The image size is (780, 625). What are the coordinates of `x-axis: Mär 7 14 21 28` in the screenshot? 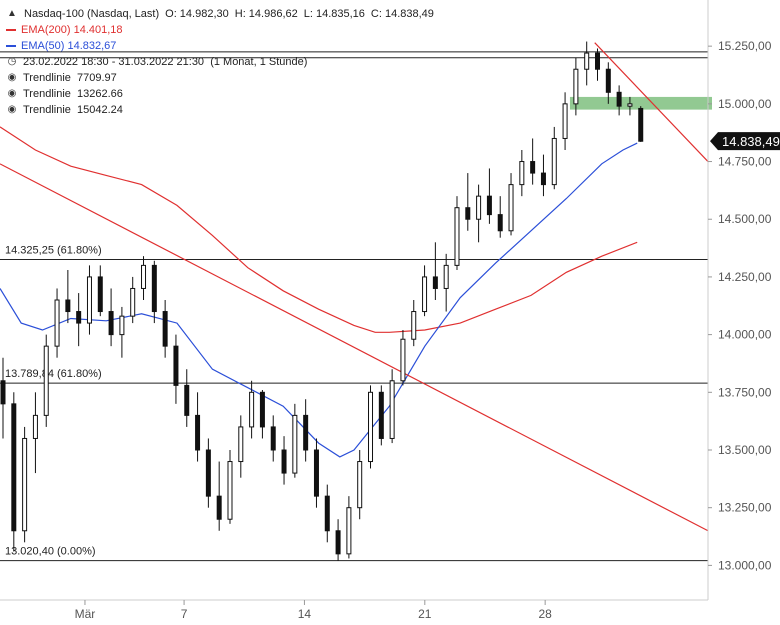 It's located at (354, 610).